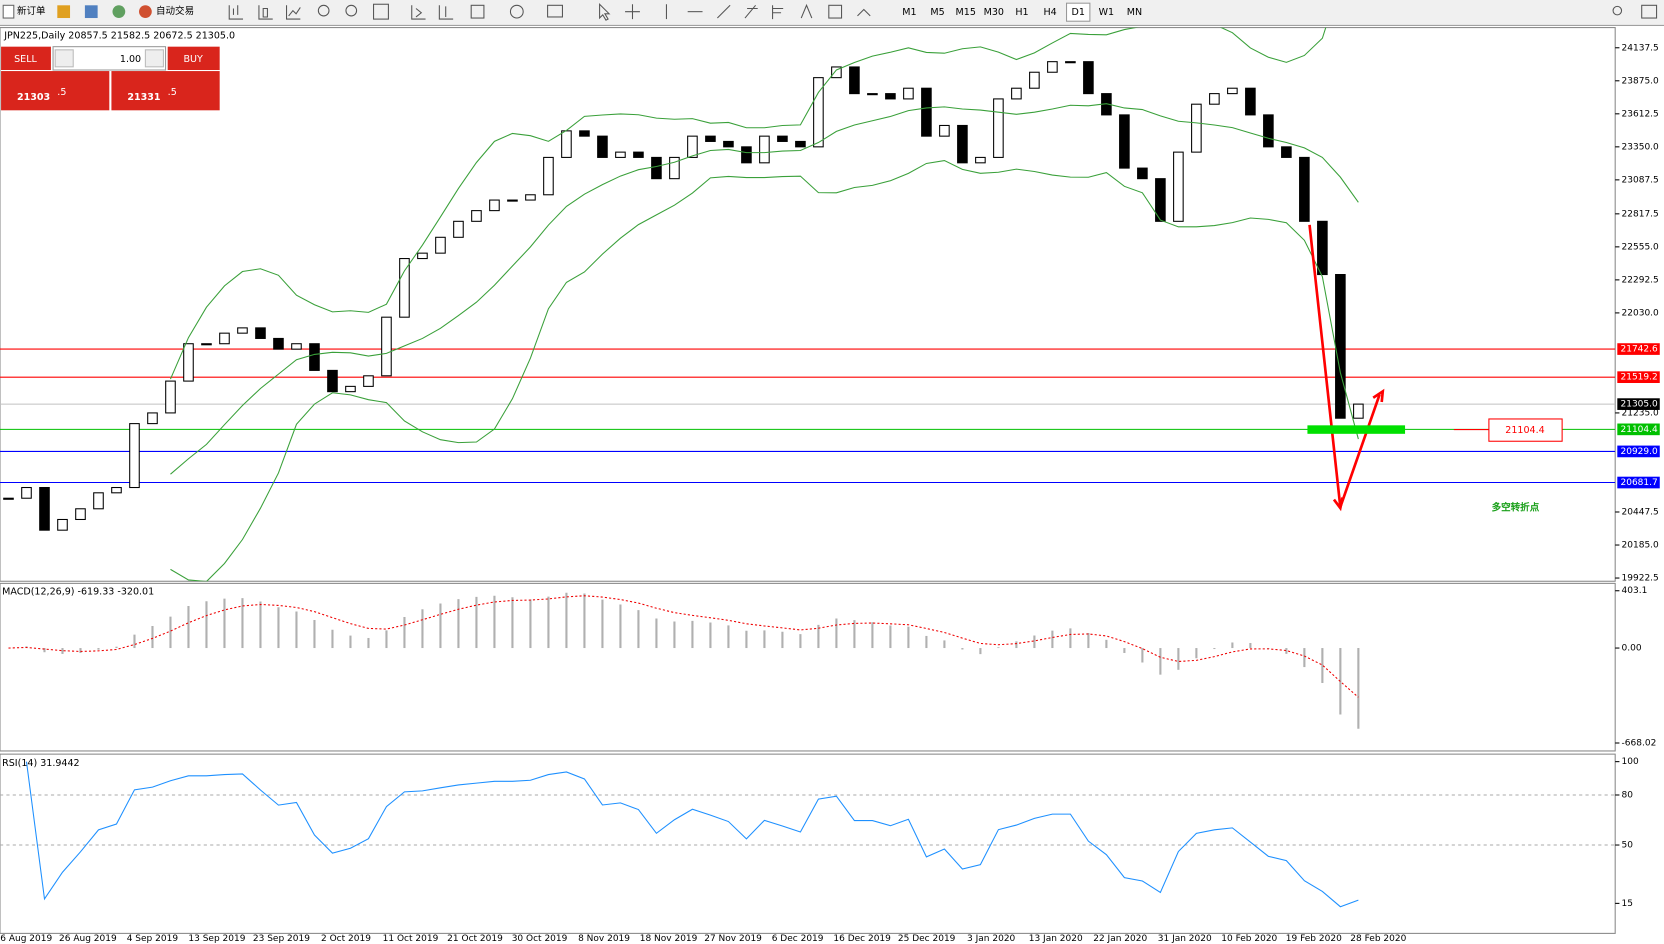 The height and width of the screenshot is (944, 1664). What do you see at coordinates (145, 12) in the screenshot?
I see `auto-trading-icon` at bounding box center [145, 12].